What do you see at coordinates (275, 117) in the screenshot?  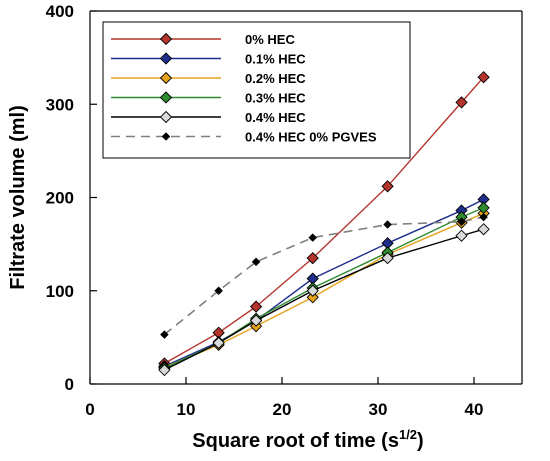 I see `legend-label: 0.4% HEC` at bounding box center [275, 117].